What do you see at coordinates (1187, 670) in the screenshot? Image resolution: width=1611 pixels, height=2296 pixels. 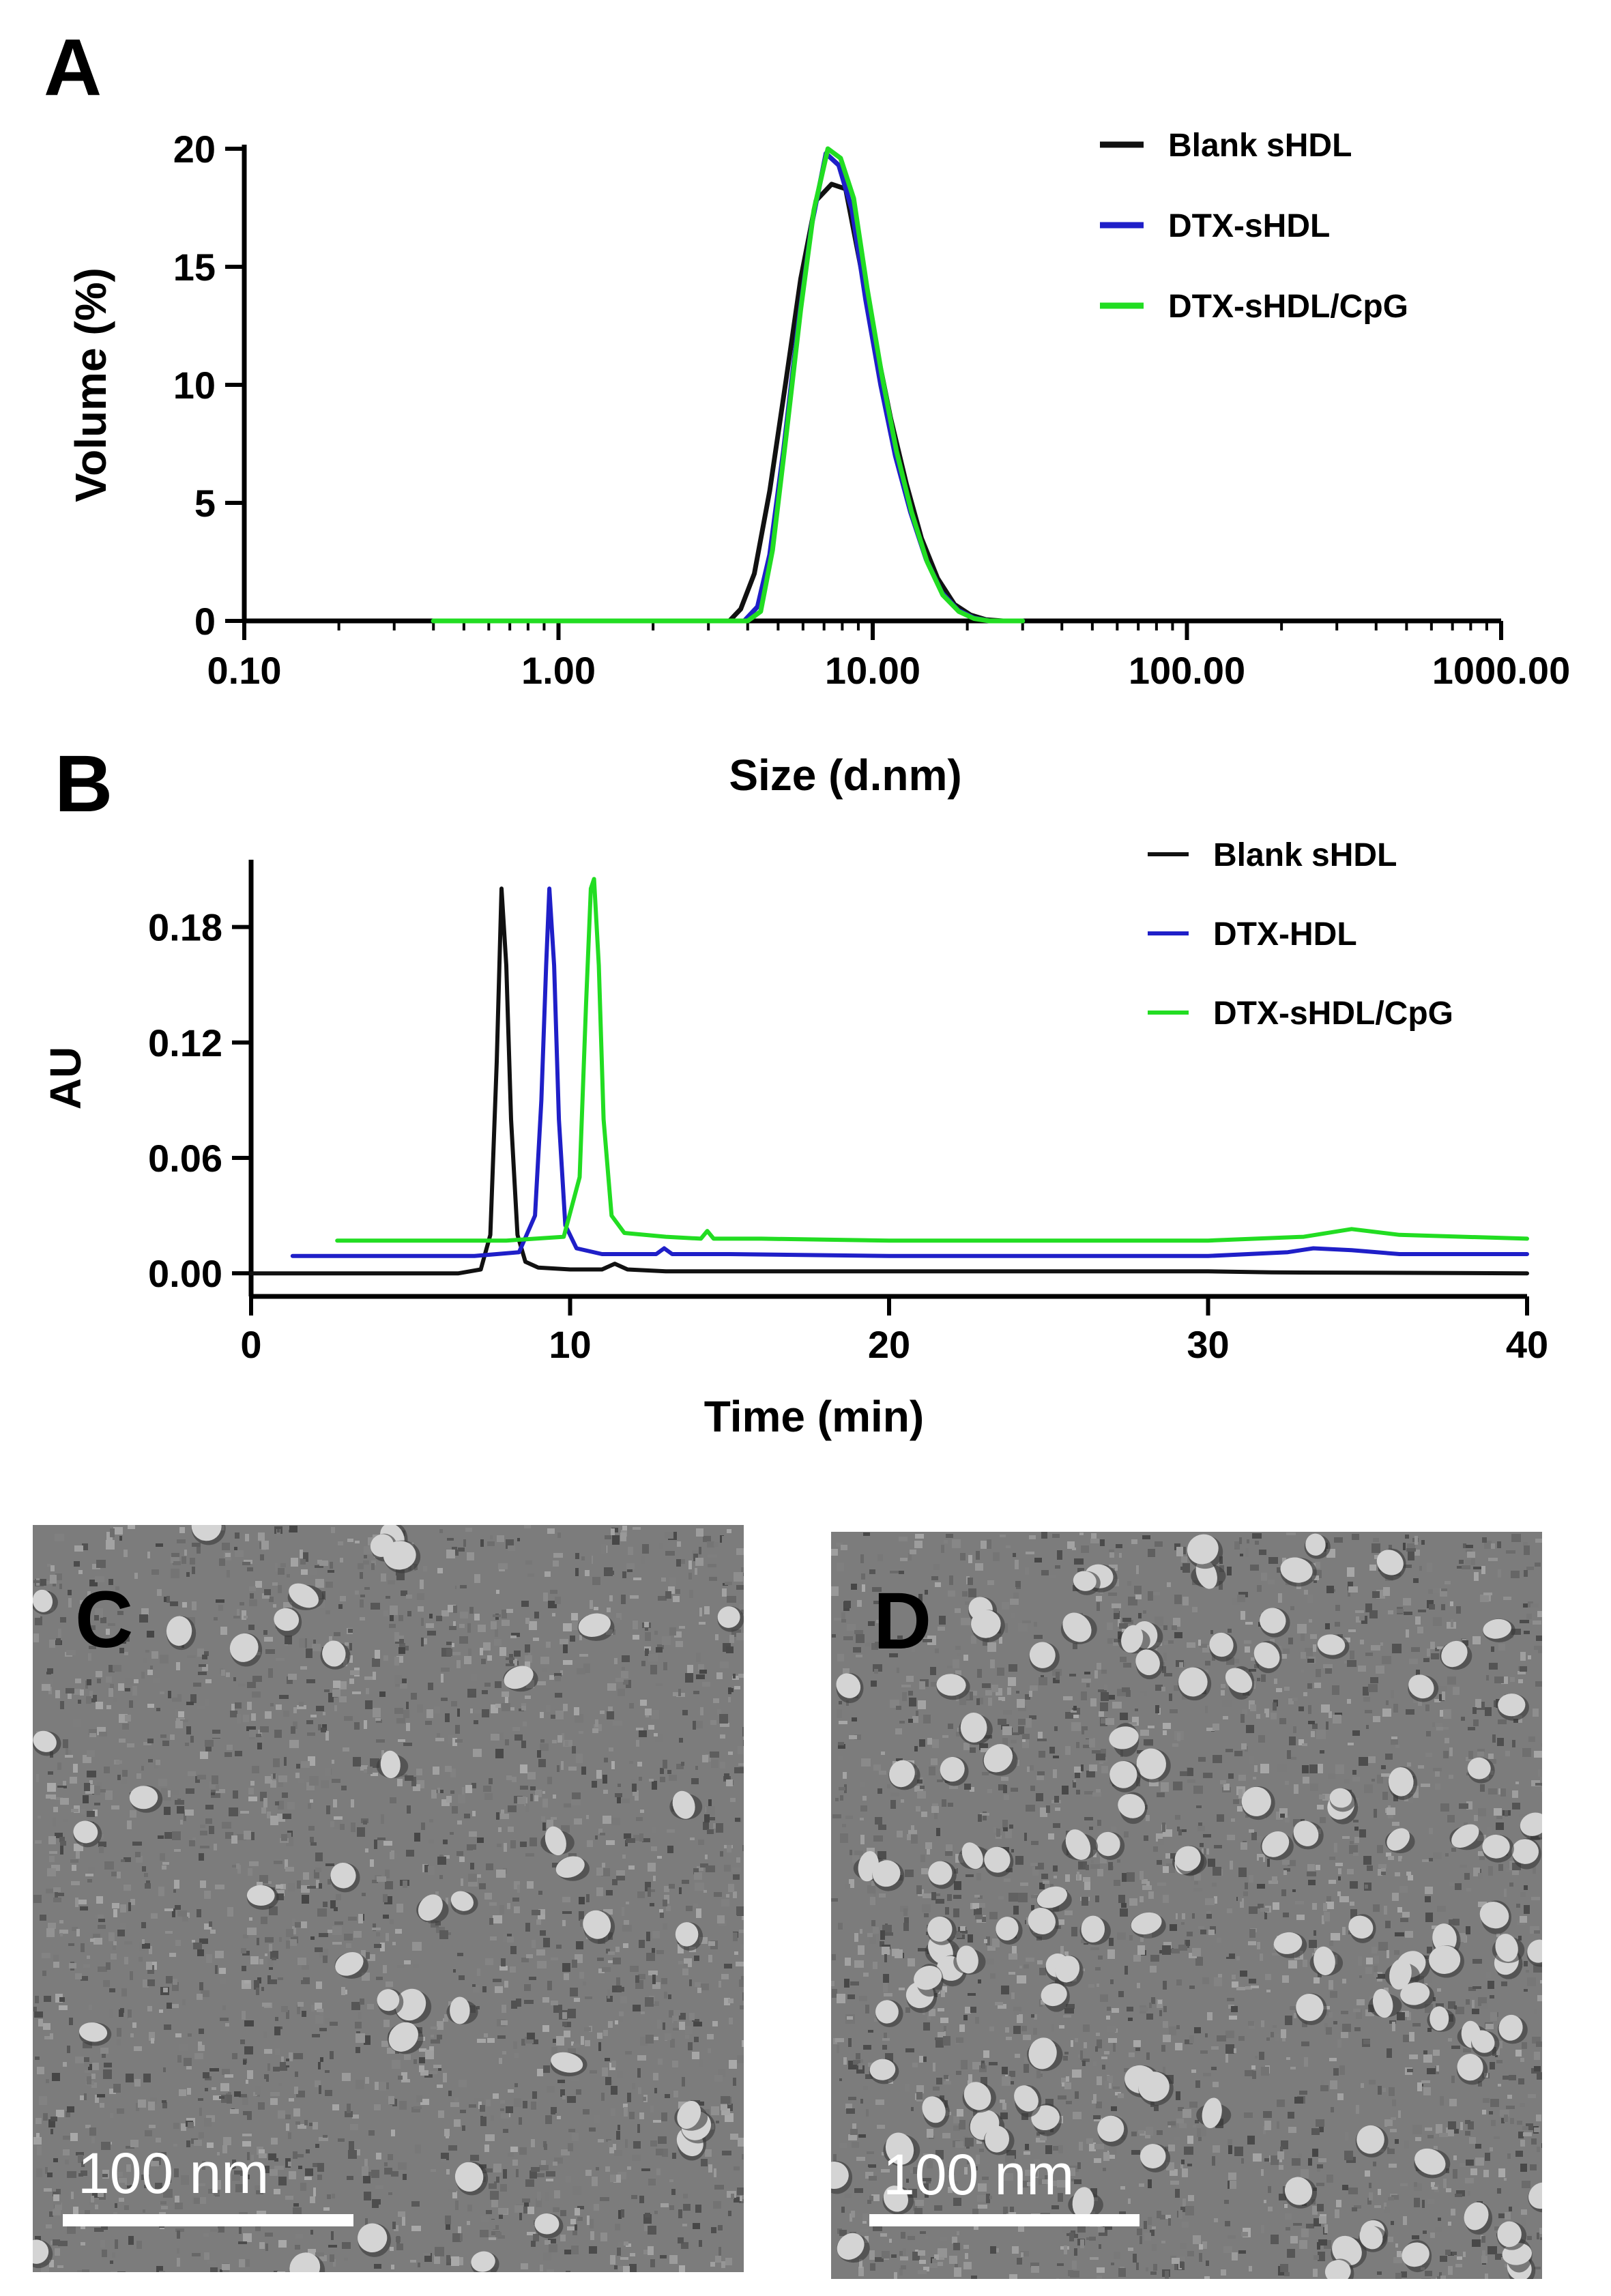 I see `x-tick-label: 100.00` at bounding box center [1187, 670].